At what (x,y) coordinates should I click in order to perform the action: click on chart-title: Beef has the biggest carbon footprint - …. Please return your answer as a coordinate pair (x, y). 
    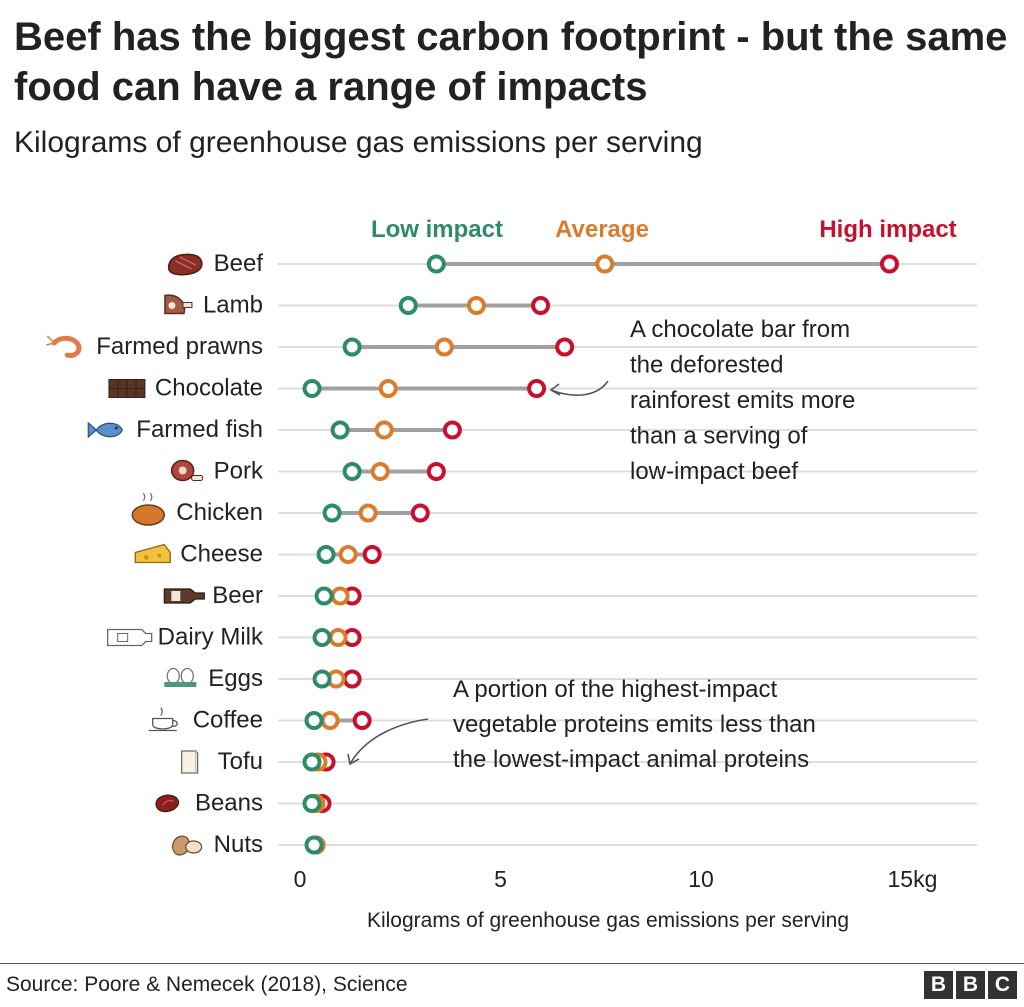
    Looking at the image, I should click on (511, 62).